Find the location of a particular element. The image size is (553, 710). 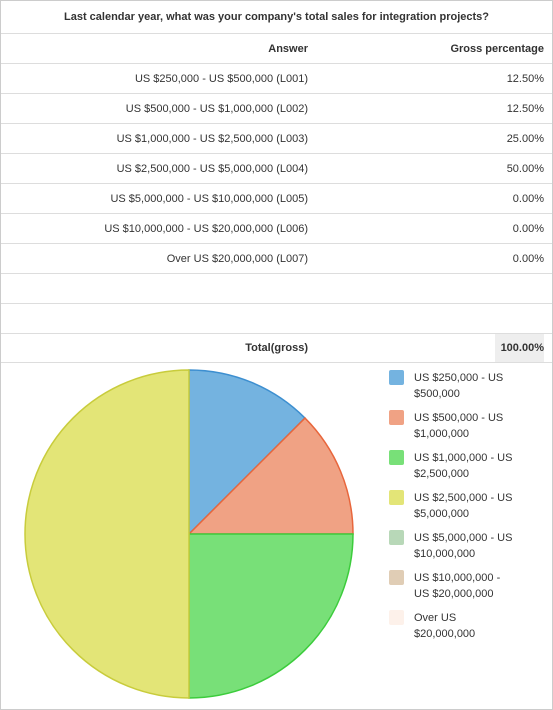

legend-label: US $10,000,000 - US $20,000,000 is located at coordinates (457, 586).